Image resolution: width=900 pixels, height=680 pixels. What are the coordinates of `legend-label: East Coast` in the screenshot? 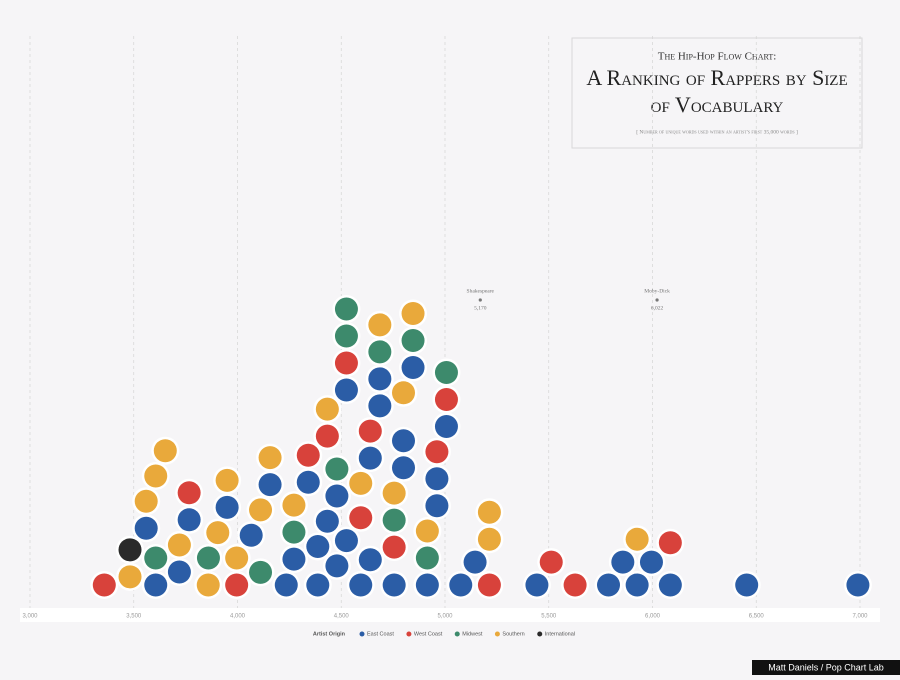 It's located at (380, 634).